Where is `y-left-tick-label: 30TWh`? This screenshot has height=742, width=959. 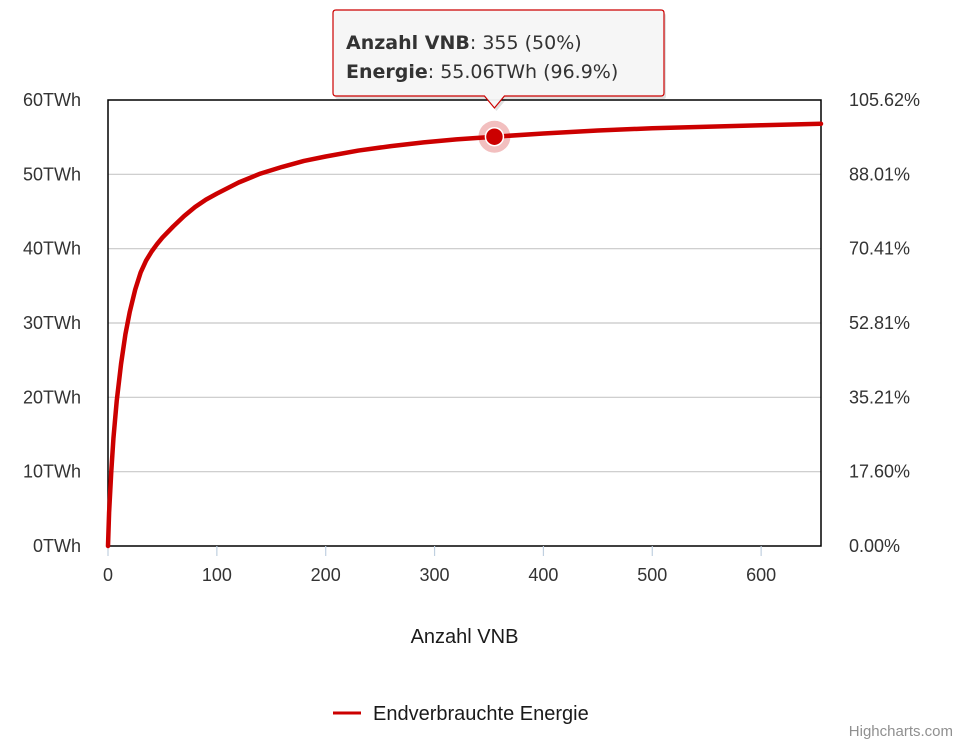 y-left-tick-label: 30TWh is located at coordinates (52, 323).